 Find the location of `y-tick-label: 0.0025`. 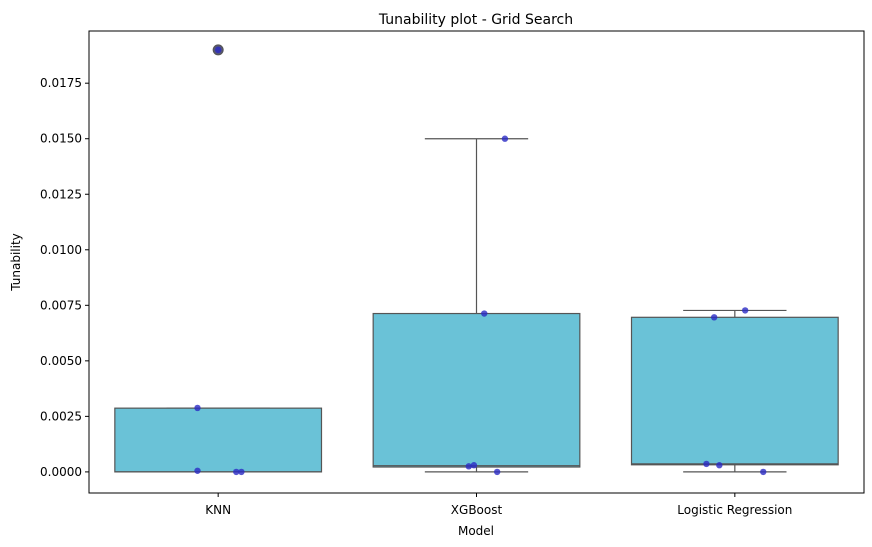

y-tick-label: 0.0025 is located at coordinates (61, 416).